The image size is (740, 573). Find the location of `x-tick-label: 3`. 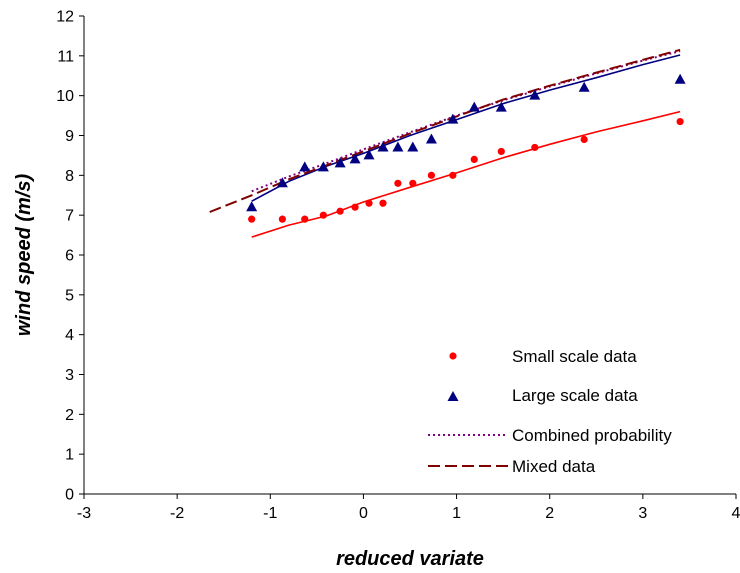

x-tick-label: 3 is located at coordinates (642, 513).